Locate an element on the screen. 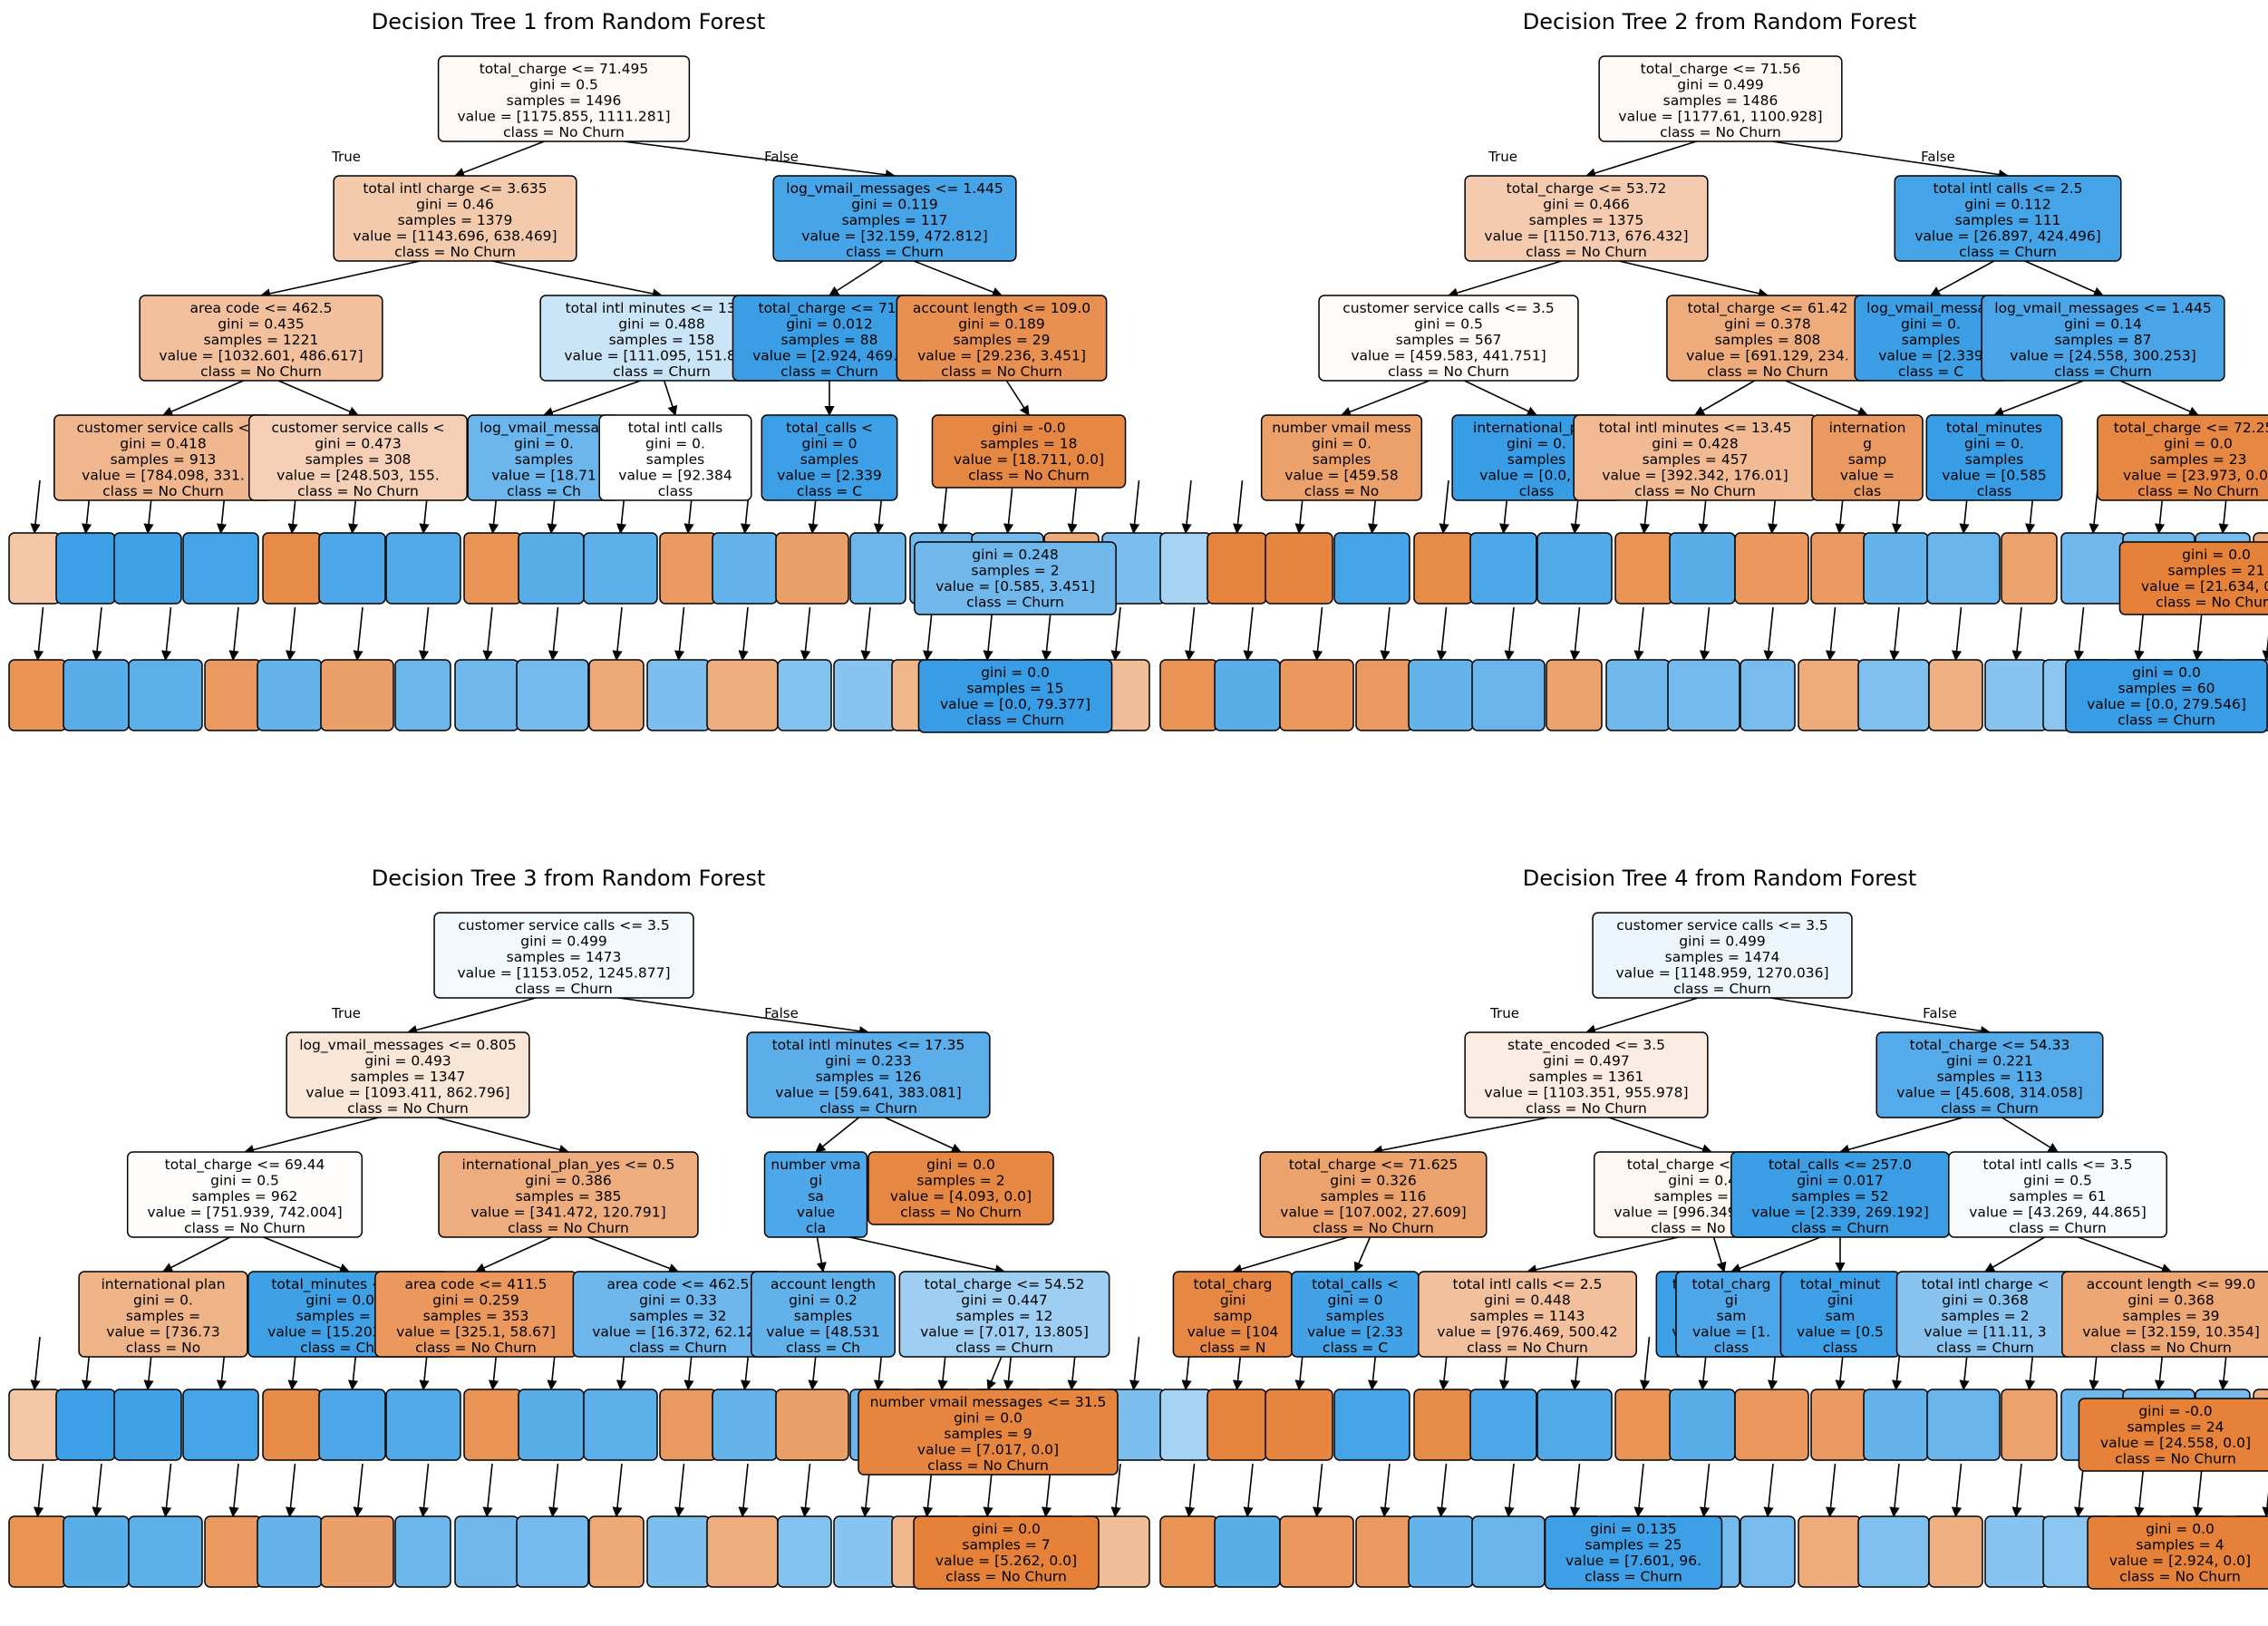 This screenshot has height=1626, width=2268. node-line: gini = 0.499 is located at coordinates (1723, 942).